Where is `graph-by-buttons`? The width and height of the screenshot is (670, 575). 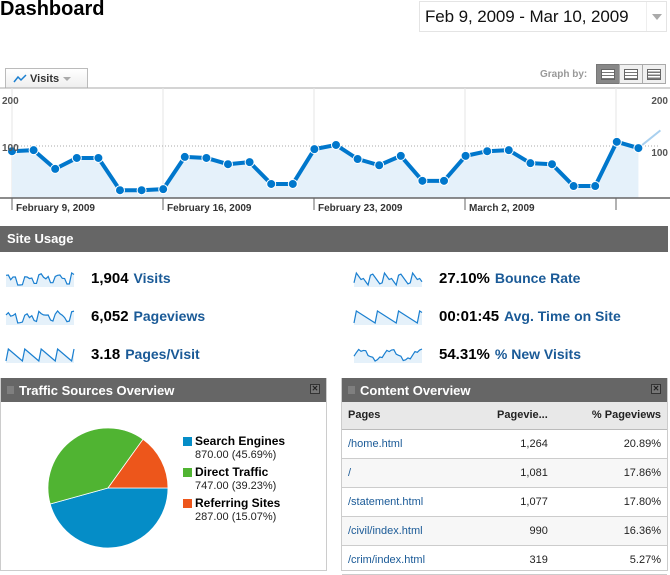
graph-by-buttons is located at coordinates (631, 74).